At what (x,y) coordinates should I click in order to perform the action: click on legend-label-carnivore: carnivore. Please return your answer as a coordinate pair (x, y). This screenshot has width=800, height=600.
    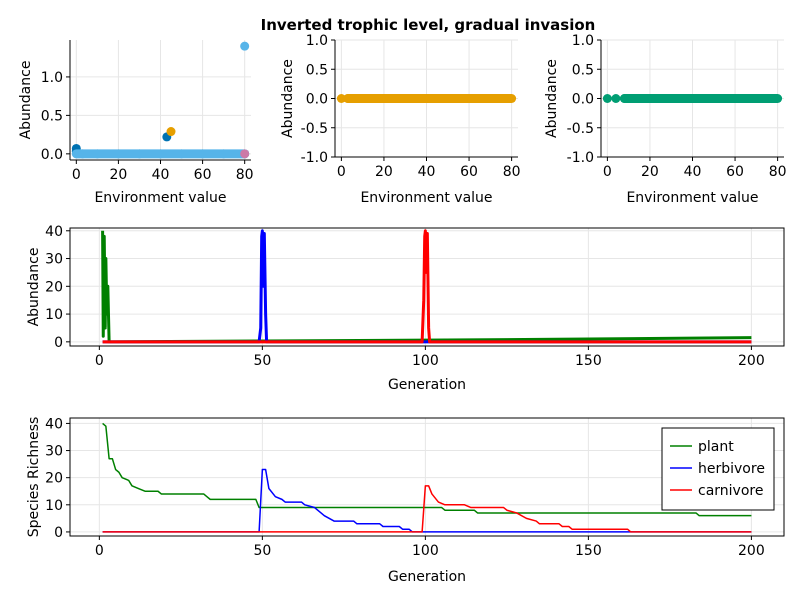
    Looking at the image, I should click on (730, 491).